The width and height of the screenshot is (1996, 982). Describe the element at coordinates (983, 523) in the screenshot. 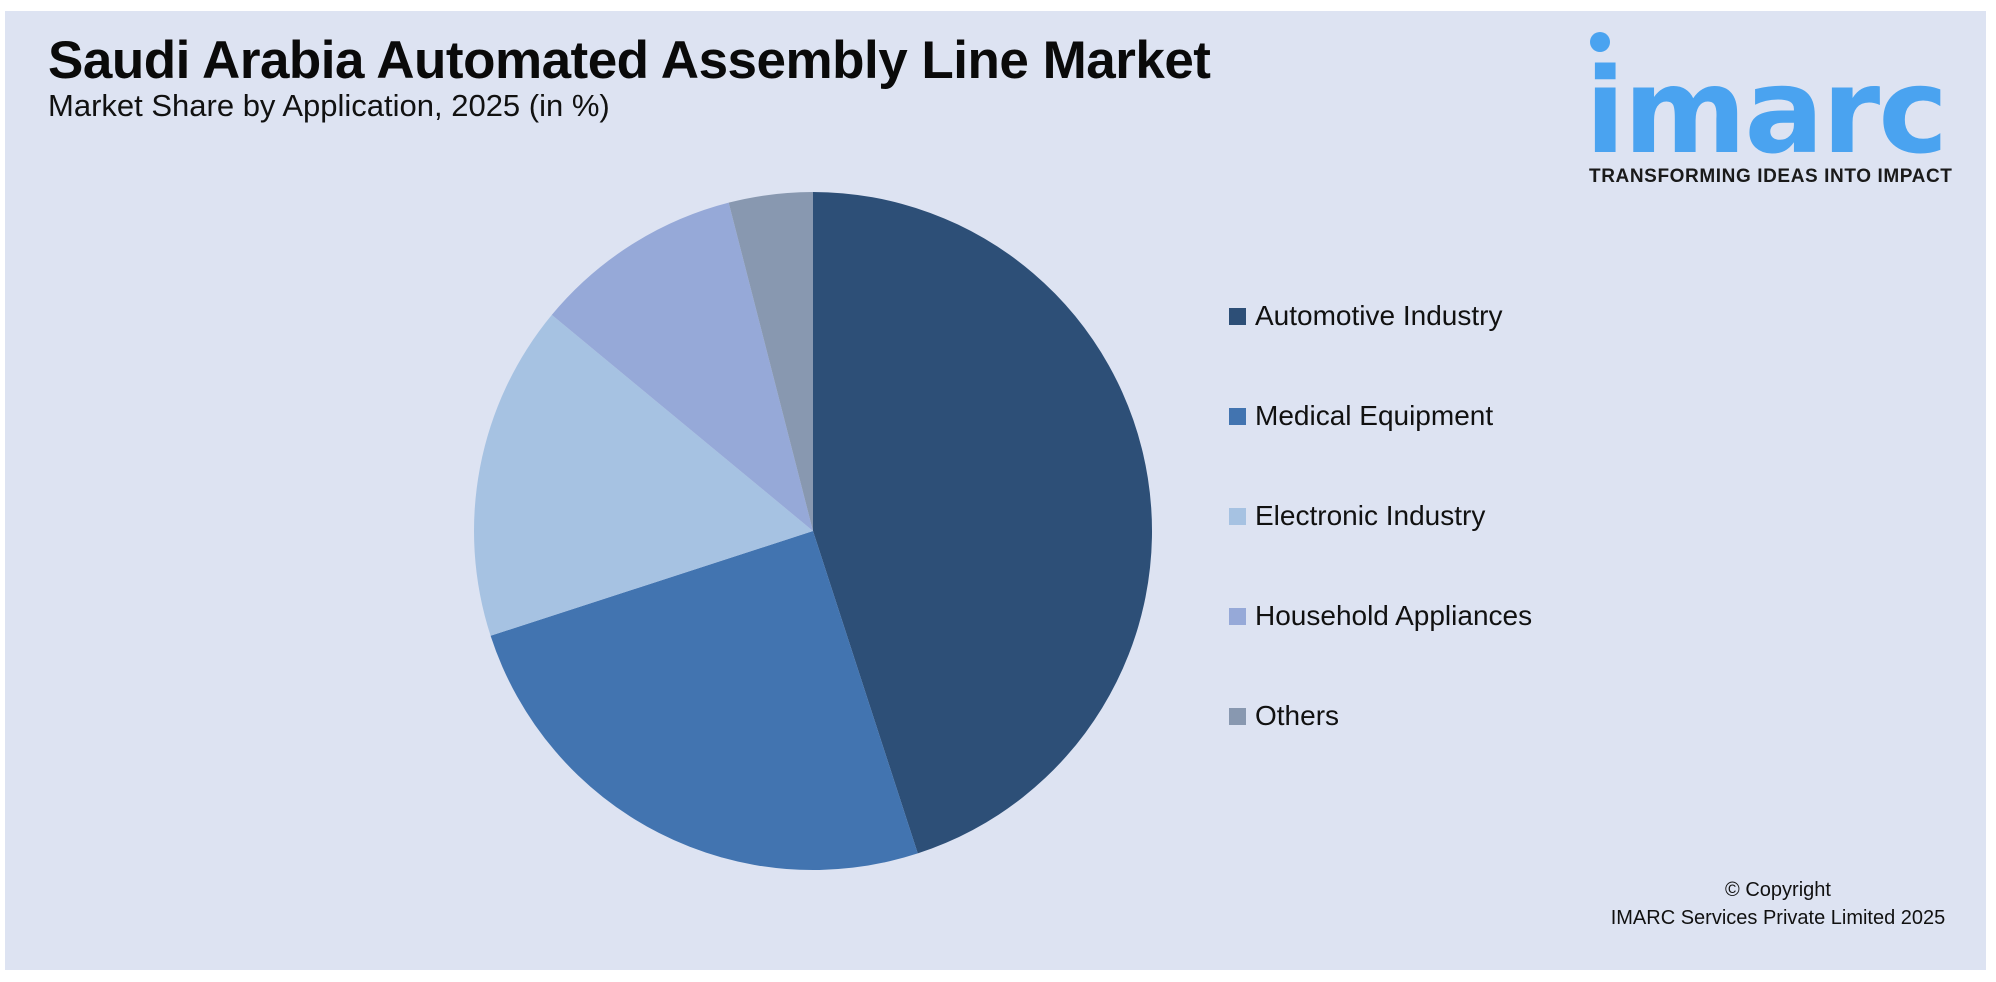

I see `pie-slice-automotive-industry` at that location.